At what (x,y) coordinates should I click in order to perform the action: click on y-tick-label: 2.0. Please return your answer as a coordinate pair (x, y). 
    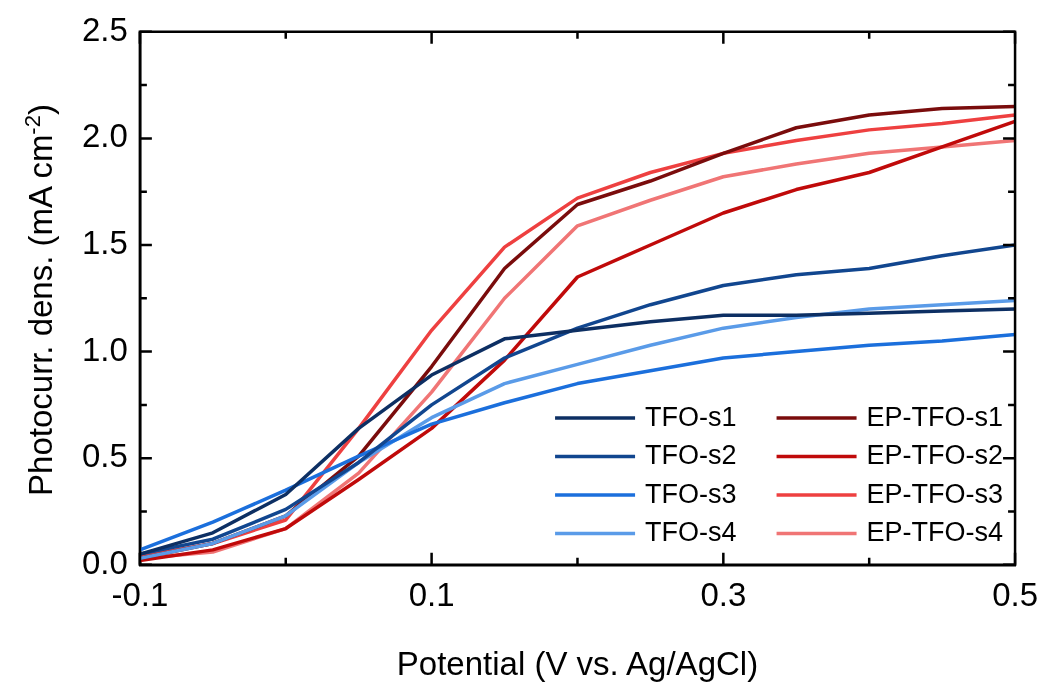
    Looking at the image, I should click on (105, 136).